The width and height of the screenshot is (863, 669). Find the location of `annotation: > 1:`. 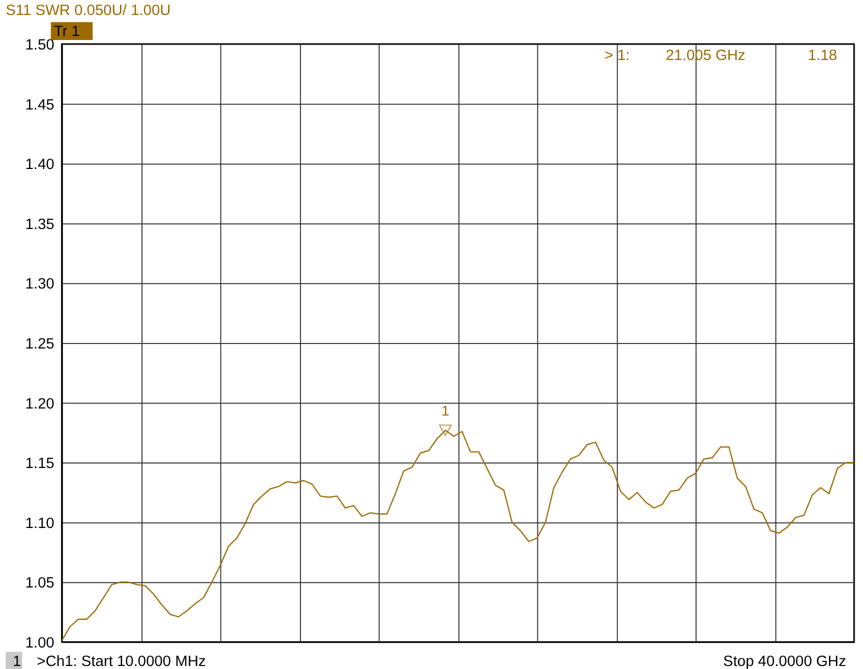

annotation: > 1: is located at coordinates (617, 55).